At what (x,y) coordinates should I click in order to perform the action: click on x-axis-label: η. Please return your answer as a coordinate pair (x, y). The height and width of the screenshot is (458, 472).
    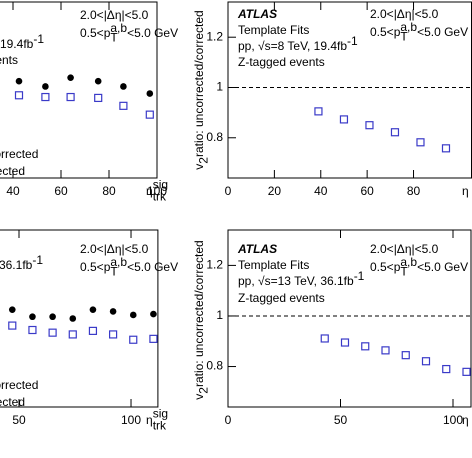
    Looking at the image, I should click on (465, 420).